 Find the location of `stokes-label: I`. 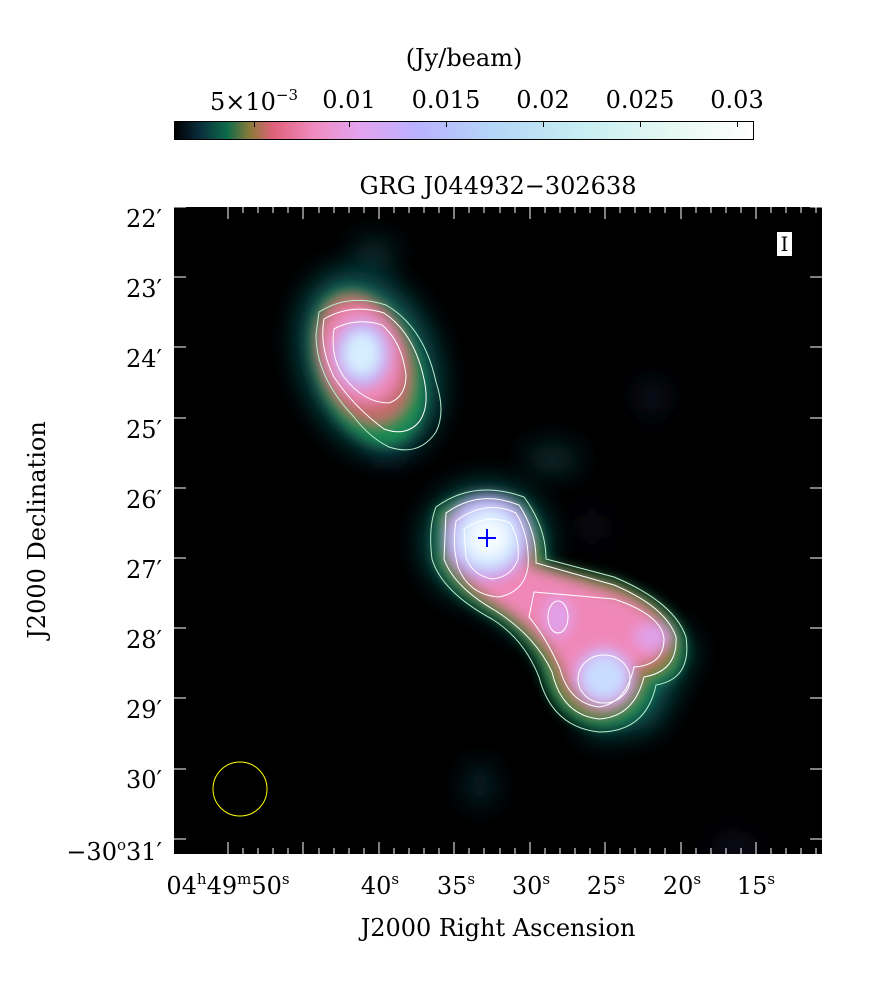

stokes-label: I is located at coordinates (784, 244).